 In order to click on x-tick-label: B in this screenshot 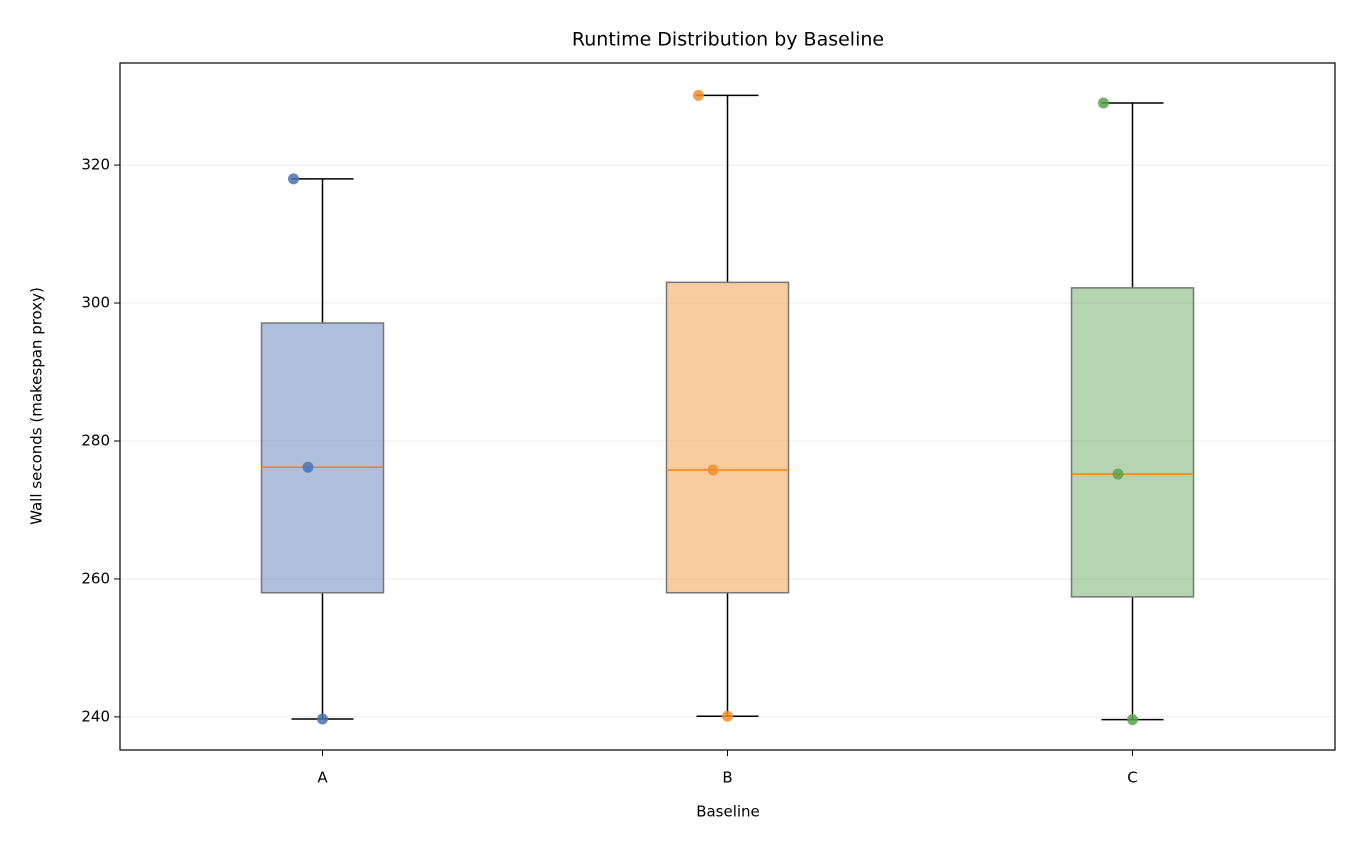, I will do `click(727, 778)`.